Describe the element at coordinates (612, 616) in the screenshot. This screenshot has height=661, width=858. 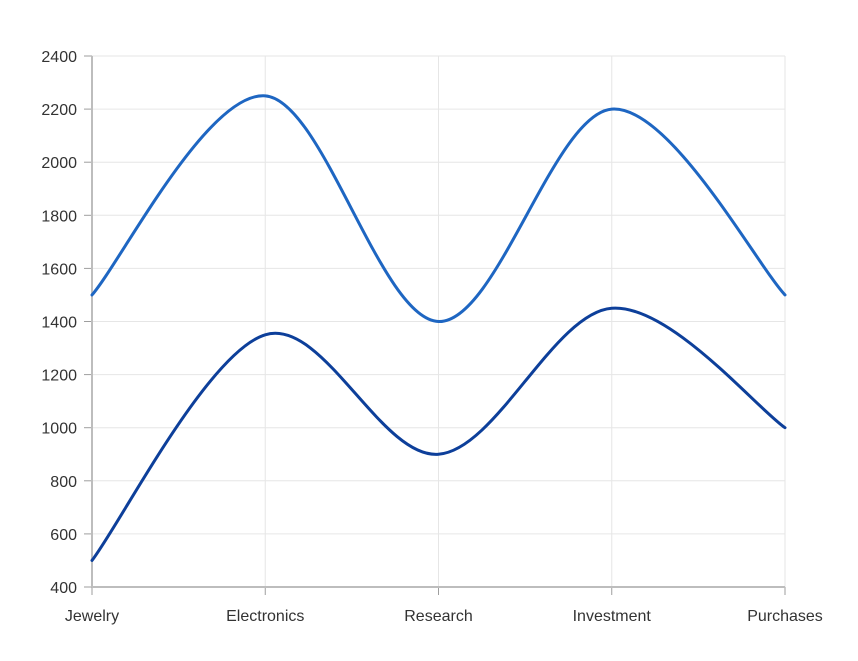
I see `x-tick-label: Investment` at that location.